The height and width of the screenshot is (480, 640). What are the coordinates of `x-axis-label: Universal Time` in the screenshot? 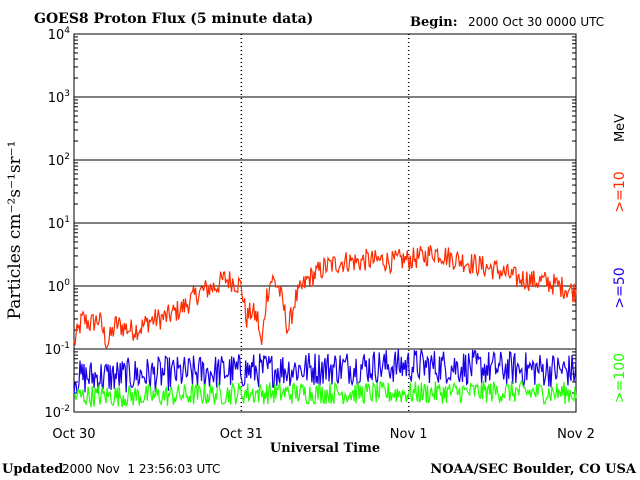 It's located at (325, 448).